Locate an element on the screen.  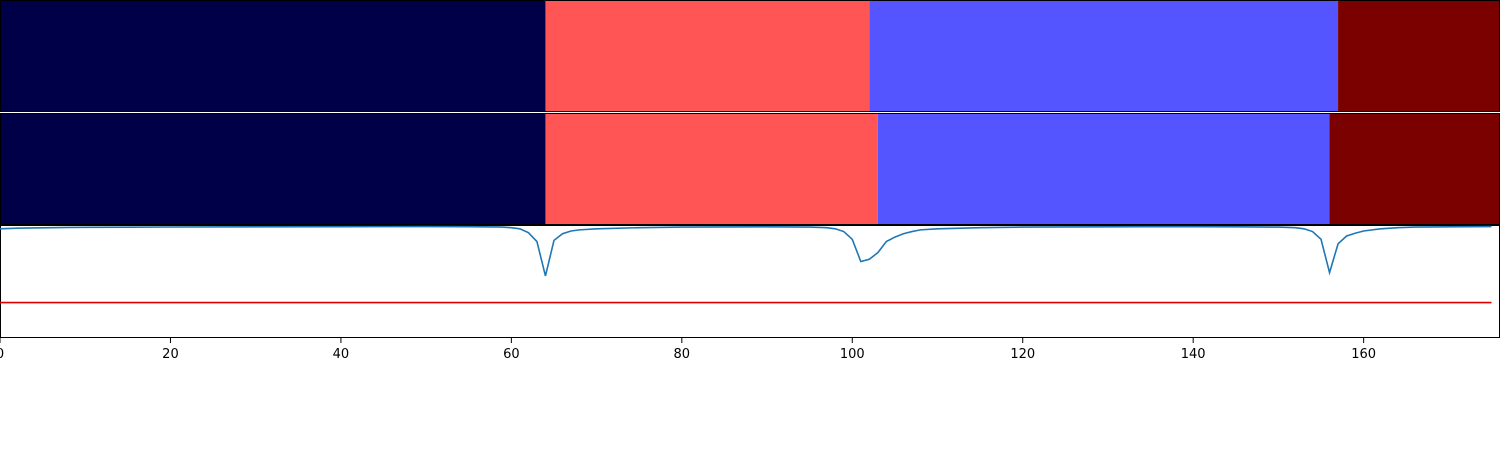
x-tick-label: 160 is located at coordinates (1363, 354).